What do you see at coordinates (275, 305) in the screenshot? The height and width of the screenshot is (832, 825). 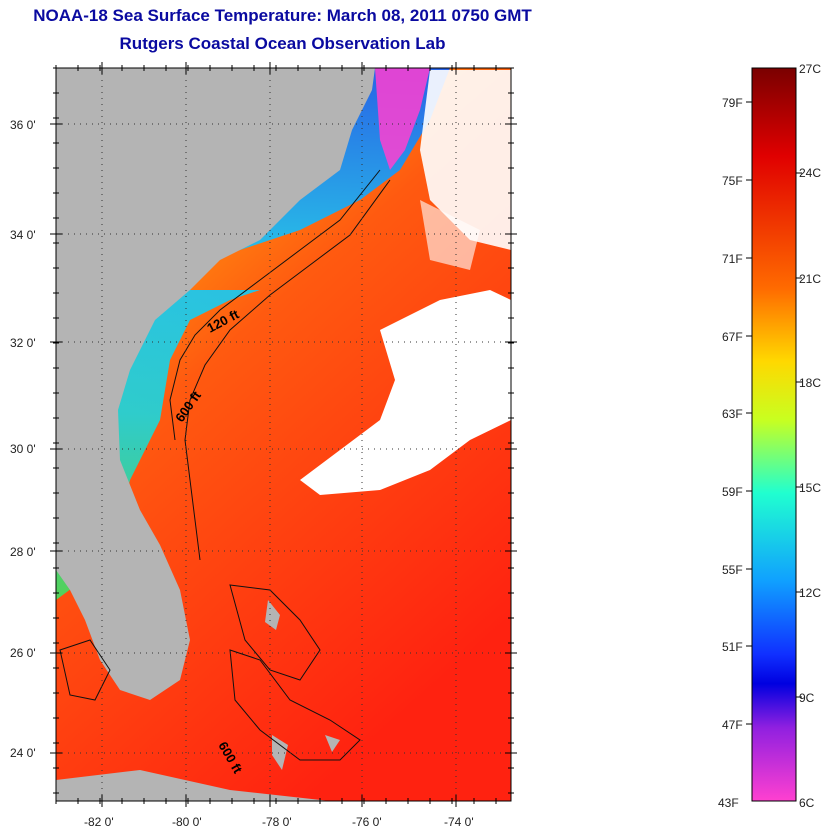 I see `contour-120ft` at bounding box center [275, 305].